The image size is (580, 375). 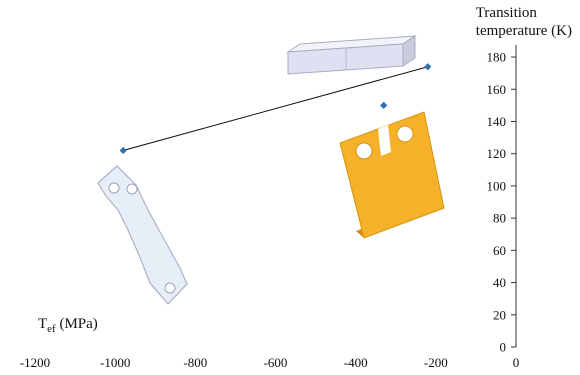 I want to click on bar-specimen-image, so click(x=351, y=55).